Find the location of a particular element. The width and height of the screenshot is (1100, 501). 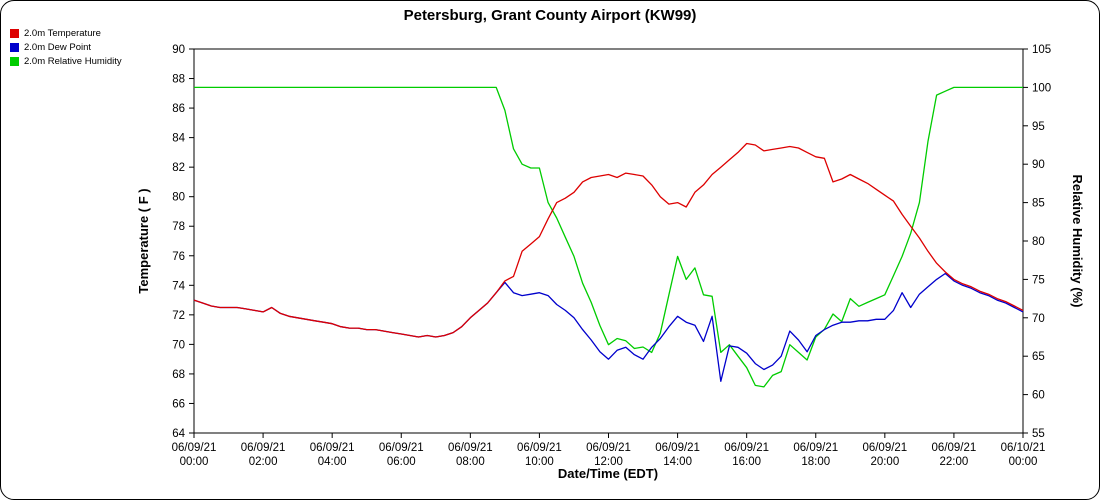

chart-title: Petersburg, Grant County Airport (KW99) is located at coordinates (550, 15).